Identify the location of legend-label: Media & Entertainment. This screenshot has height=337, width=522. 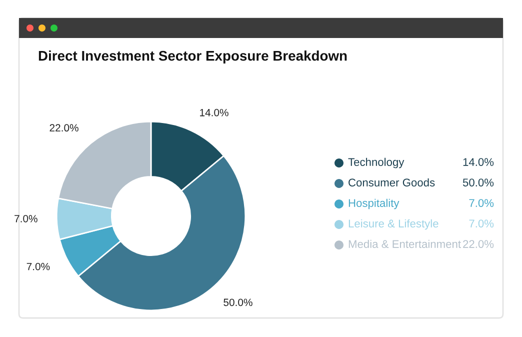
(404, 244).